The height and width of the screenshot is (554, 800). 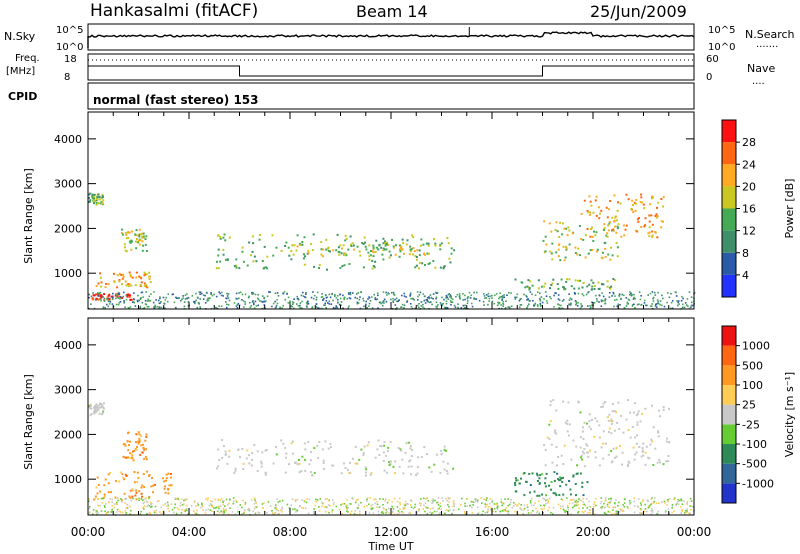 What do you see at coordinates (789, 414) in the screenshot?
I see `colorbar-label: Velocity [m s⁻¹]` at bounding box center [789, 414].